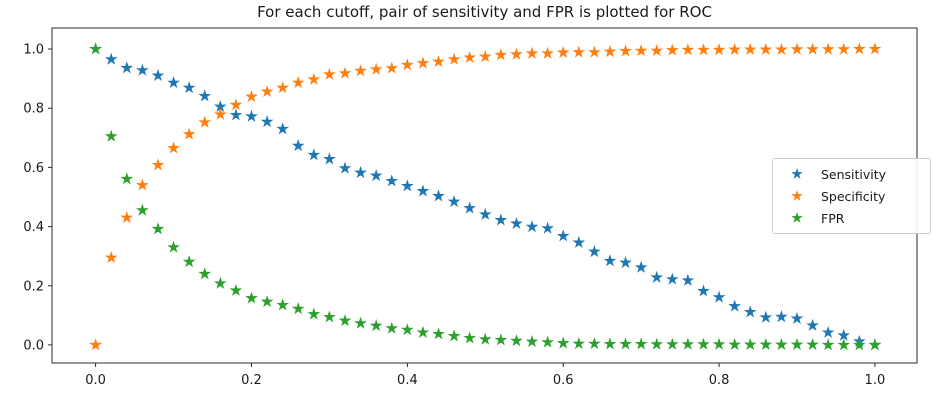 This screenshot has height=402, width=950. I want to click on fpr-star-marker-icon, so click(797, 217).